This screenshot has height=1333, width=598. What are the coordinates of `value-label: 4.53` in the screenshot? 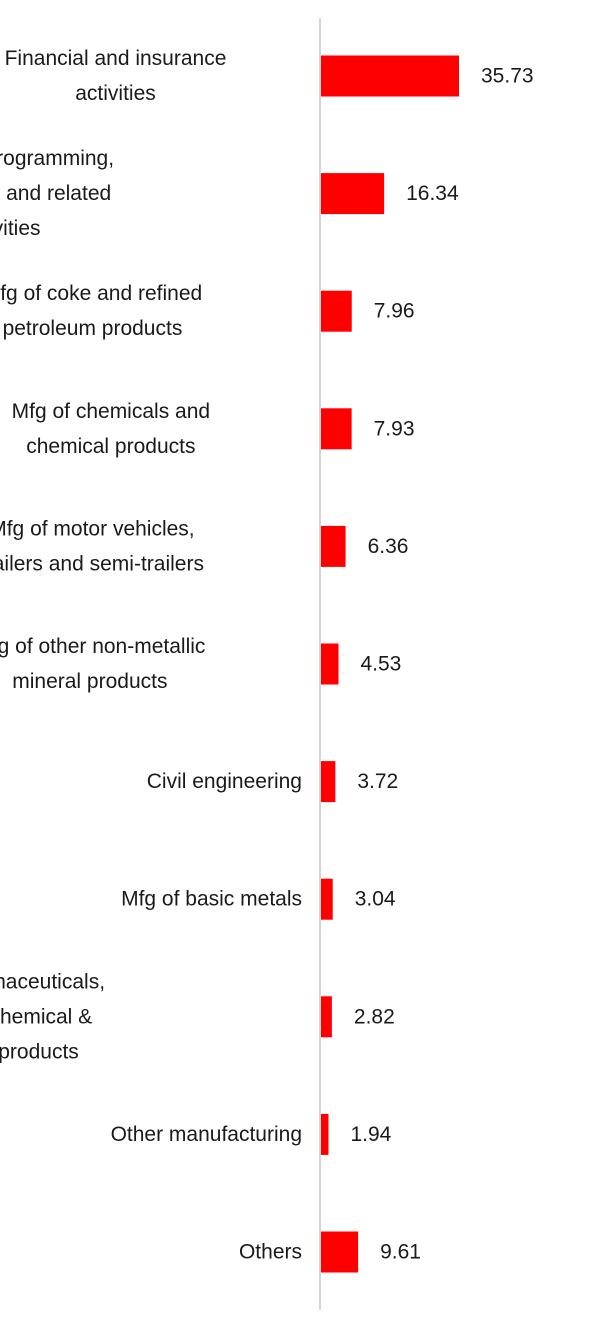 It's located at (380, 664).